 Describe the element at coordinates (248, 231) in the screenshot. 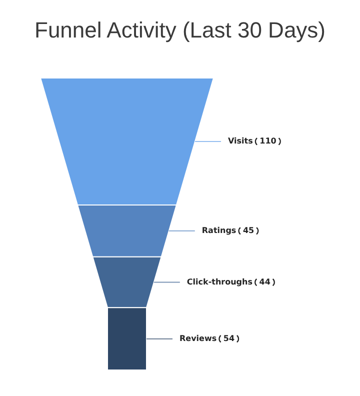

I see `data-label: 45` at that location.